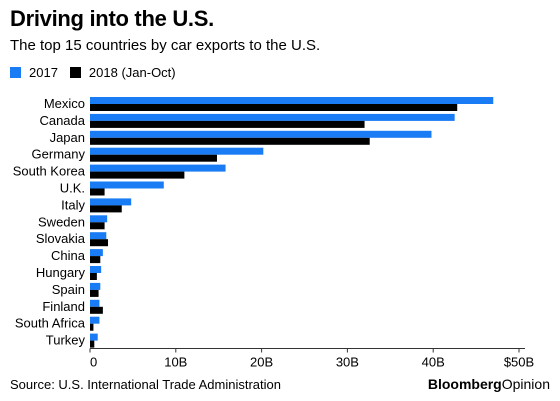 The width and height of the screenshot is (560, 401). I want to click on brand-logo: BloombergOpinion, so click(489, 384).